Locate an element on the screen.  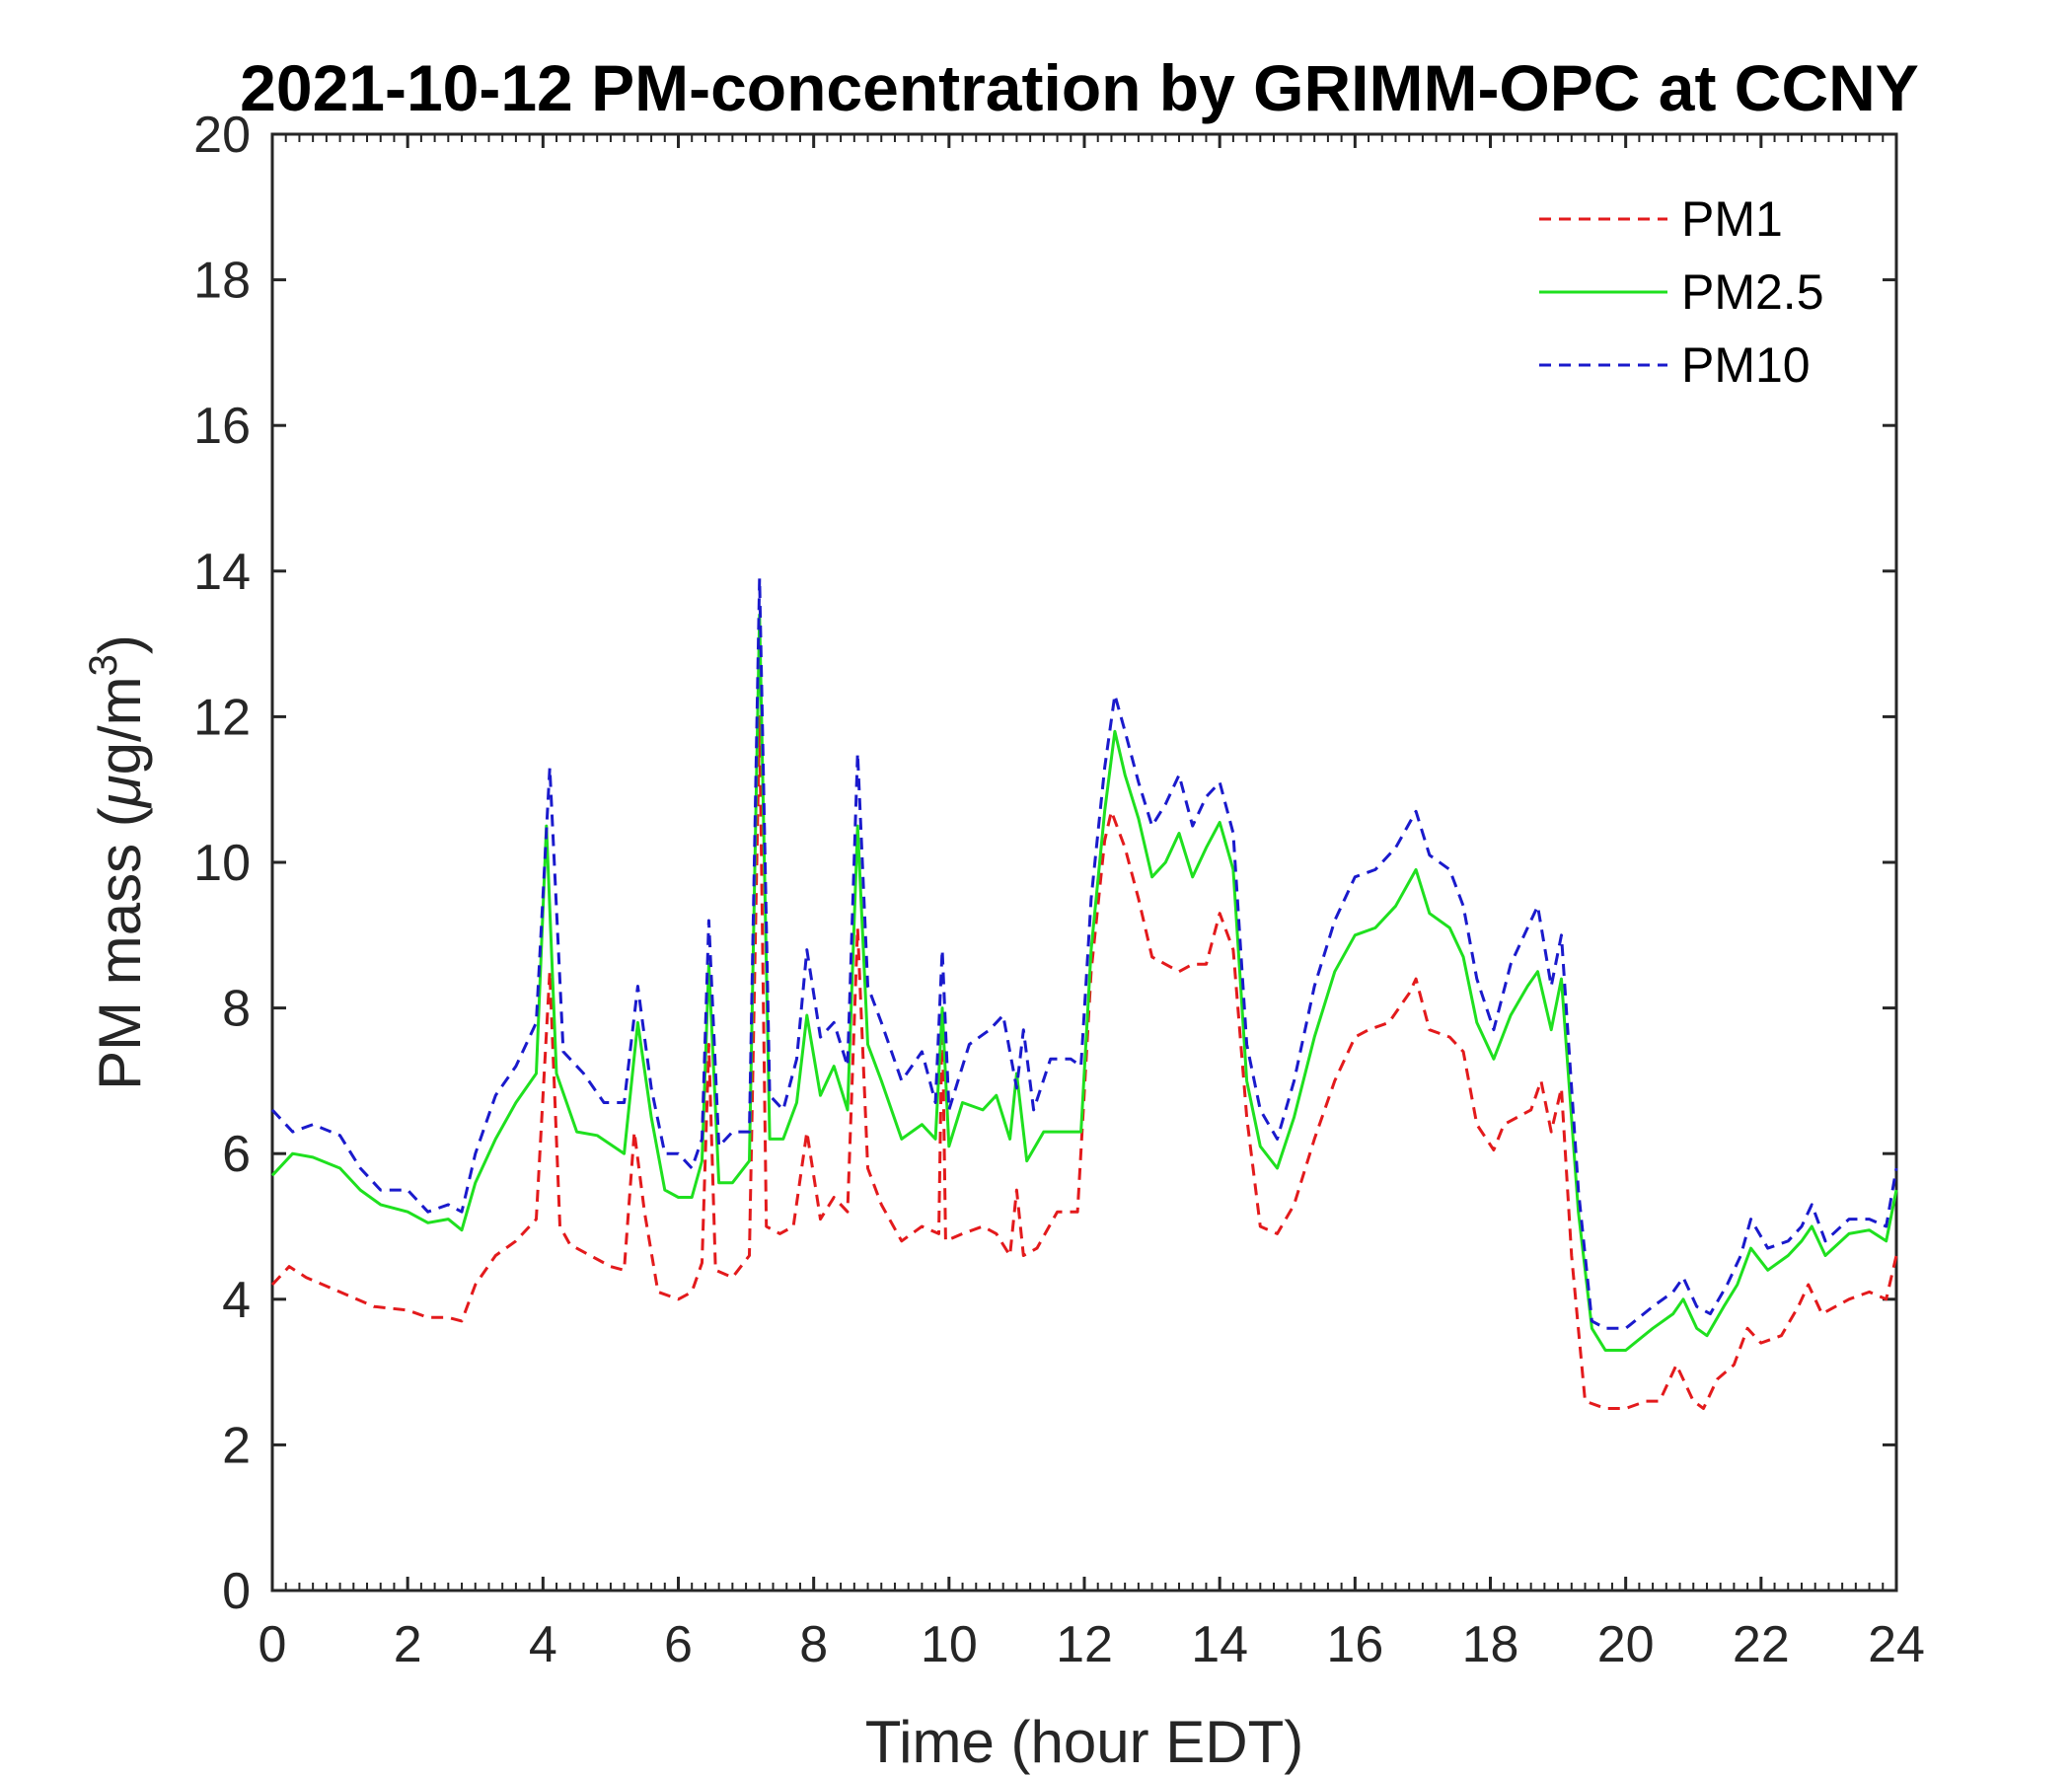
y-tick-label: 20 is located at coordinates (222, 136).